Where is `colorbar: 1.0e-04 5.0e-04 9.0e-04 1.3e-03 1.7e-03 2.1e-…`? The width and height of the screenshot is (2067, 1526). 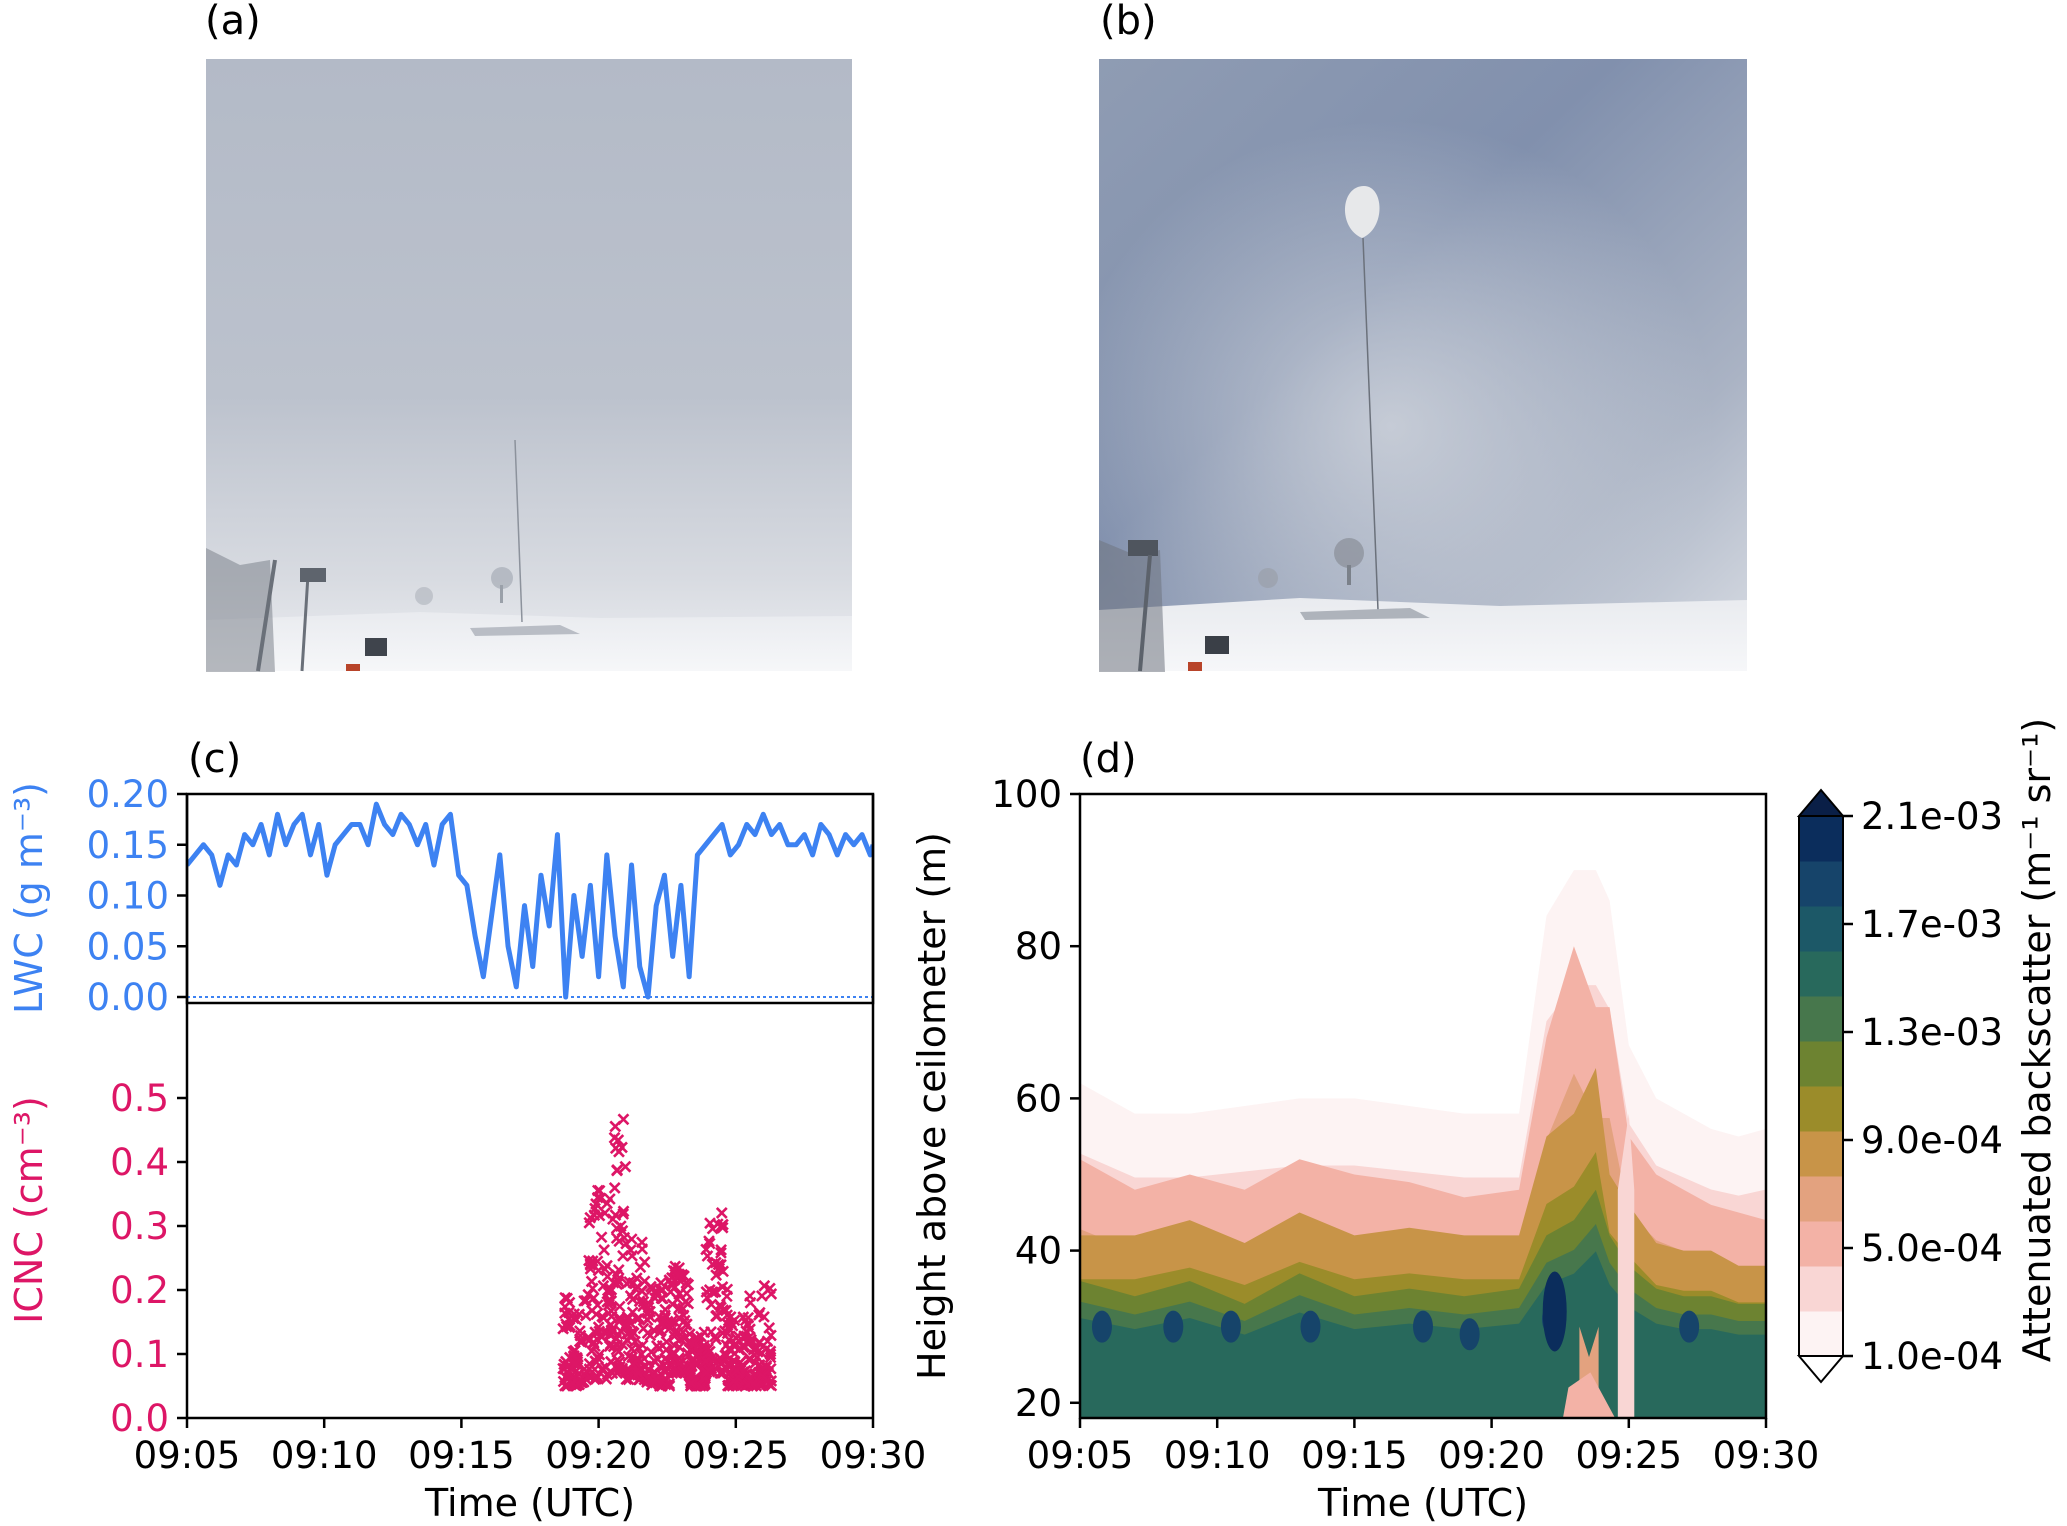 colorbar: 1.0e-04 5.0e-04 9.0e-04 1.3e-03 1.7e-03 2.1e-… is located at coordinates (1927, 1051).